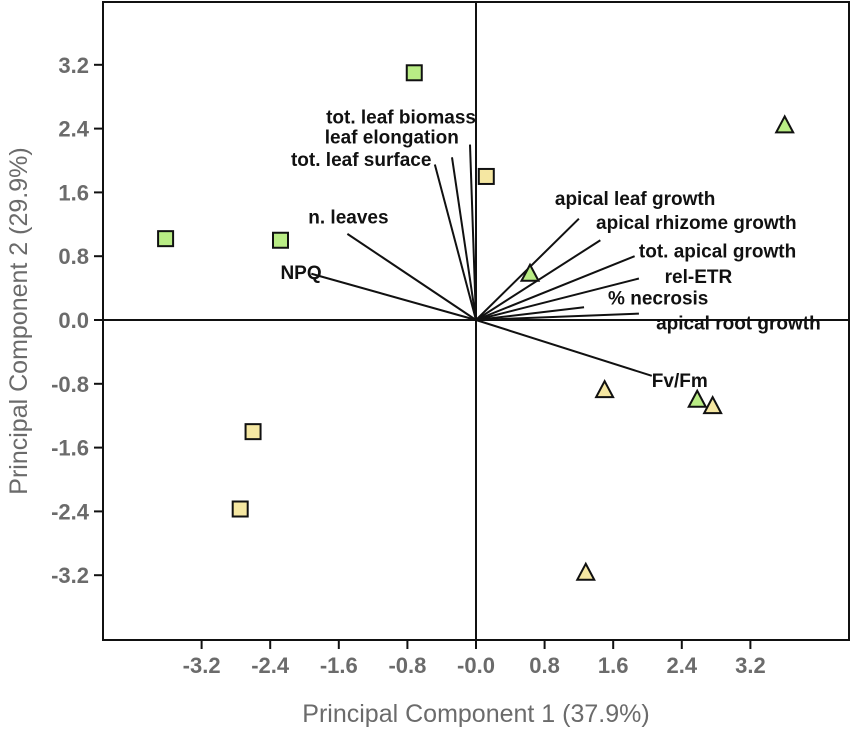 Image resolution: width=854 pixels, height=729 pixels. I want to click on x-axis: -3.2 -2.4 -1.6 -0.8 -0.0 0.8 1.6 2.4 3.2, so click(474, 659).